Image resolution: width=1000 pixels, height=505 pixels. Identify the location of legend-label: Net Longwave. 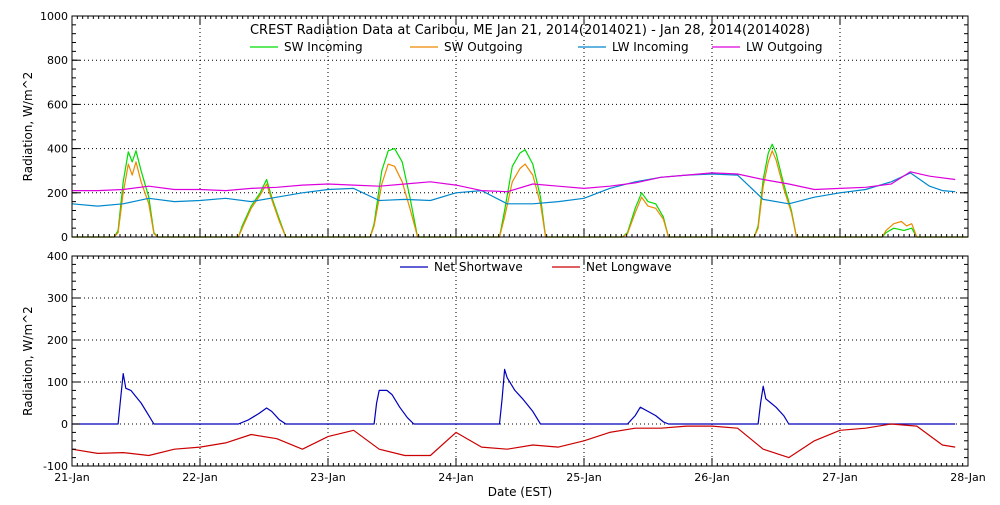
(629, 267).